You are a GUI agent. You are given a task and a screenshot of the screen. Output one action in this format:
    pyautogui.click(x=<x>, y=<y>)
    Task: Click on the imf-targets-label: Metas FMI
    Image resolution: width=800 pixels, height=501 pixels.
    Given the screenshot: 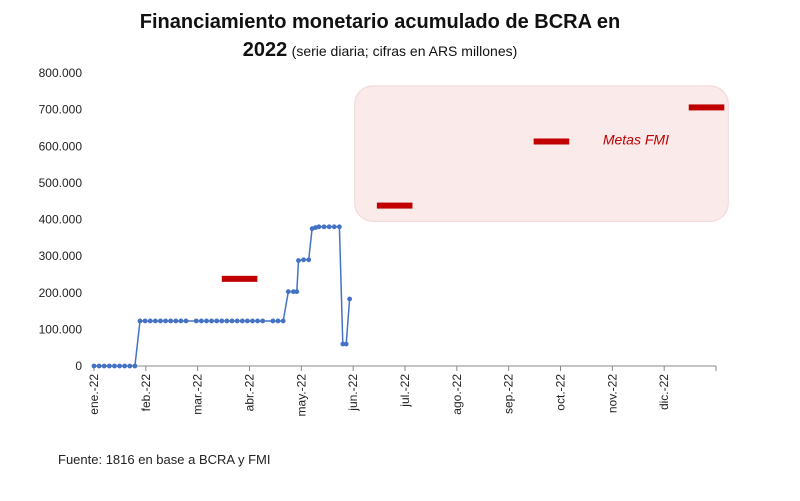 What is the action you would take?
    pyautogui.click(x=636, y=139)
    